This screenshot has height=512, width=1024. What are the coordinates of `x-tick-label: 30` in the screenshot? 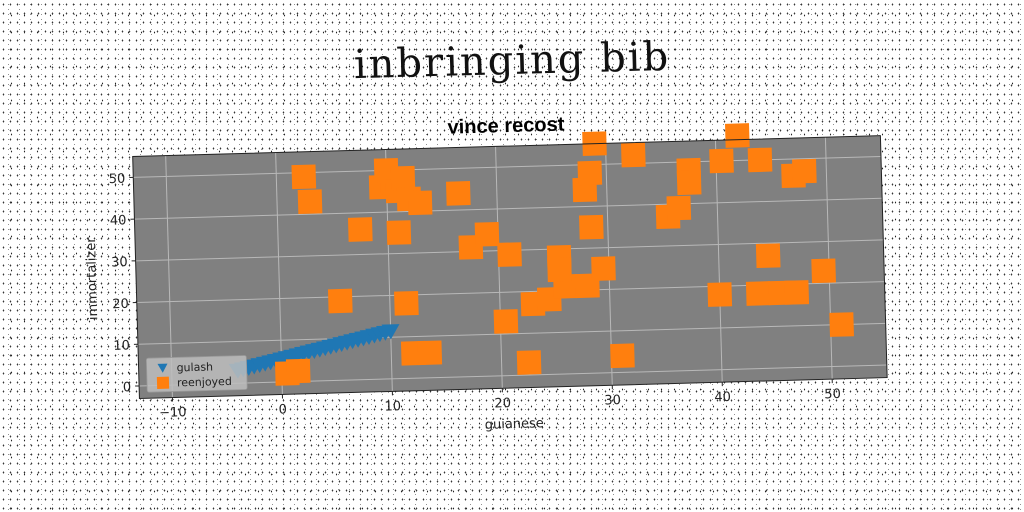 It's located at (612, 400).